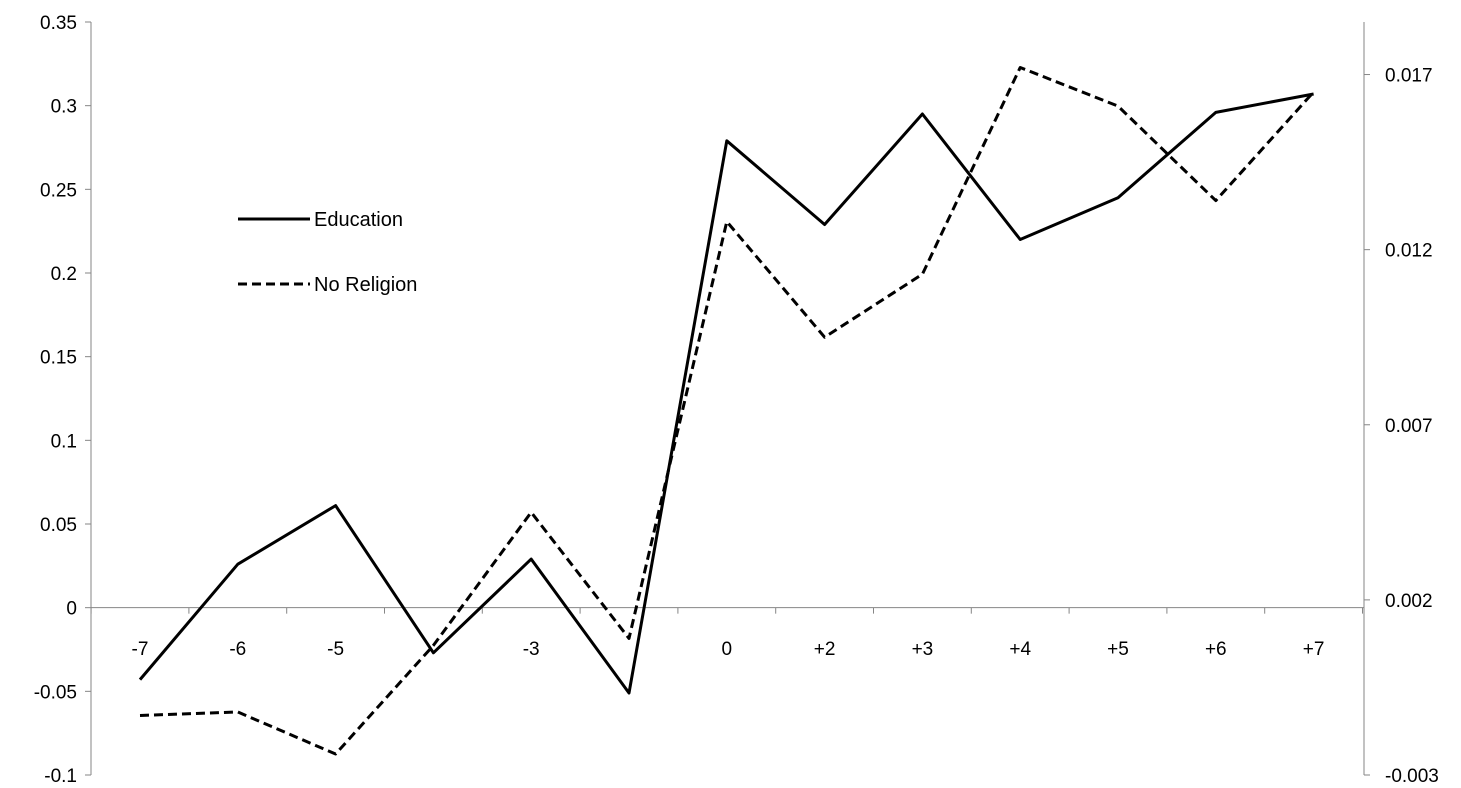  What do you see at coordinates (64, 441) in the screenshot?
I see `y-left-tick-label: 0.1` at bounding box center [64, 441].